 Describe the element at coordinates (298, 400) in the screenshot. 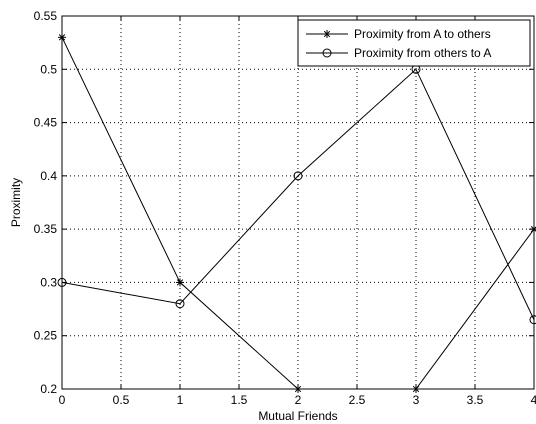

I see `x-tick-label: 2` at that location.